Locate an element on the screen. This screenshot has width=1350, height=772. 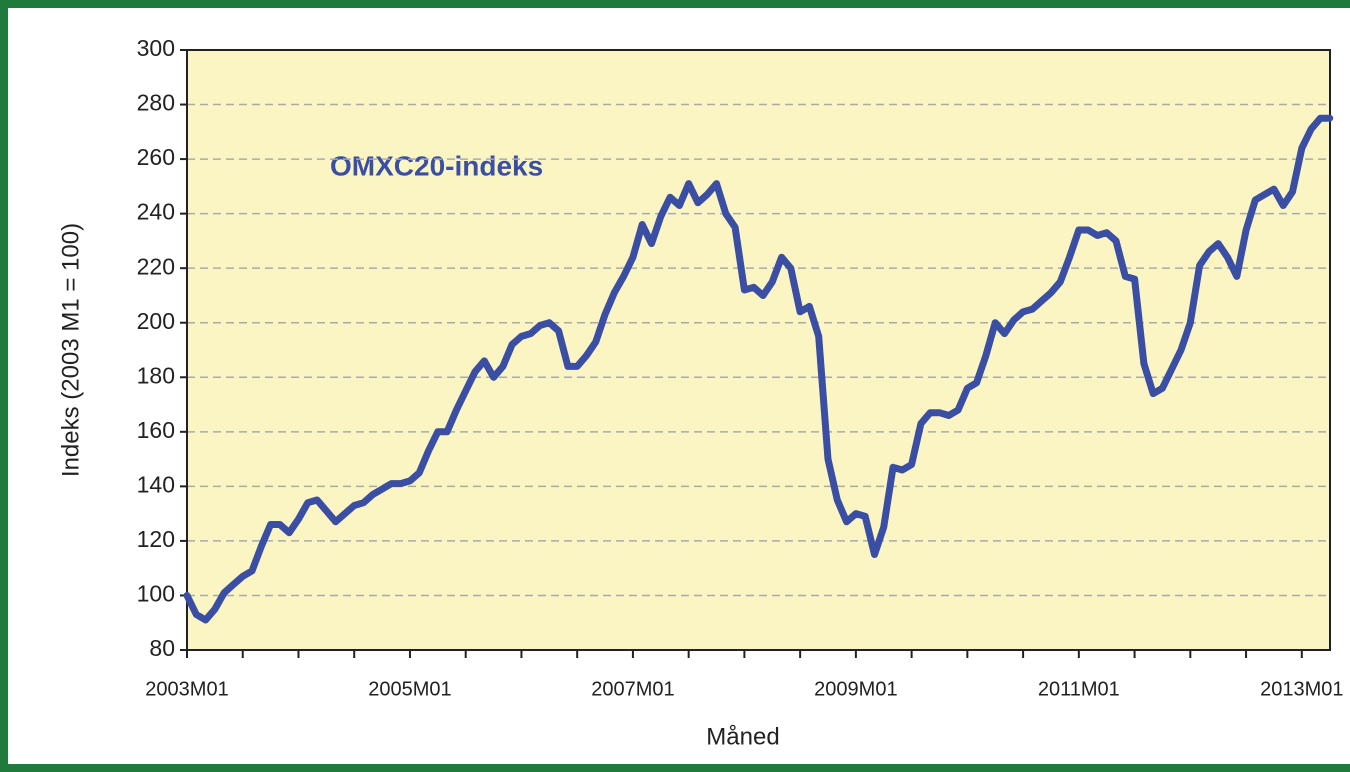
y-tick-label: 80 is located at coordinates (162, 648).